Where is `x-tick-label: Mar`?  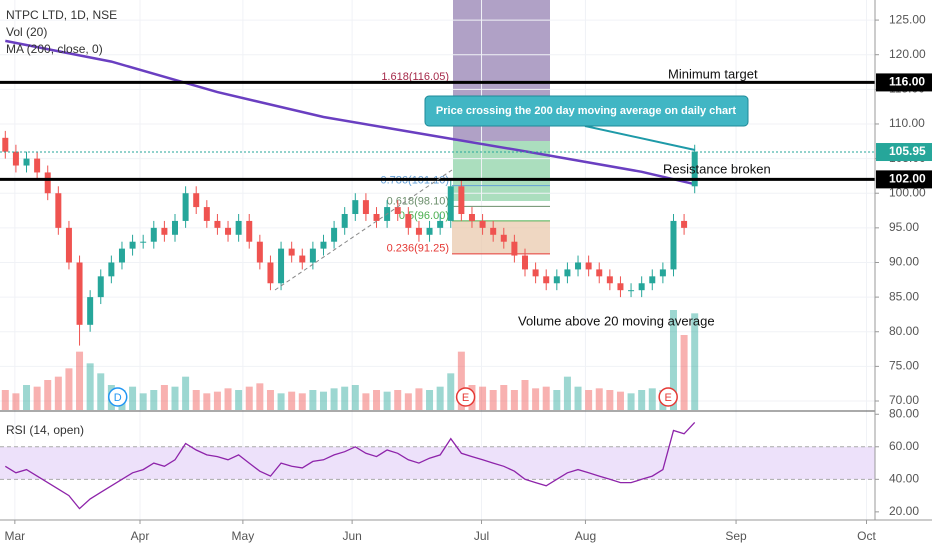 x-tick-label: Mar is located at coordinates (15, 536).